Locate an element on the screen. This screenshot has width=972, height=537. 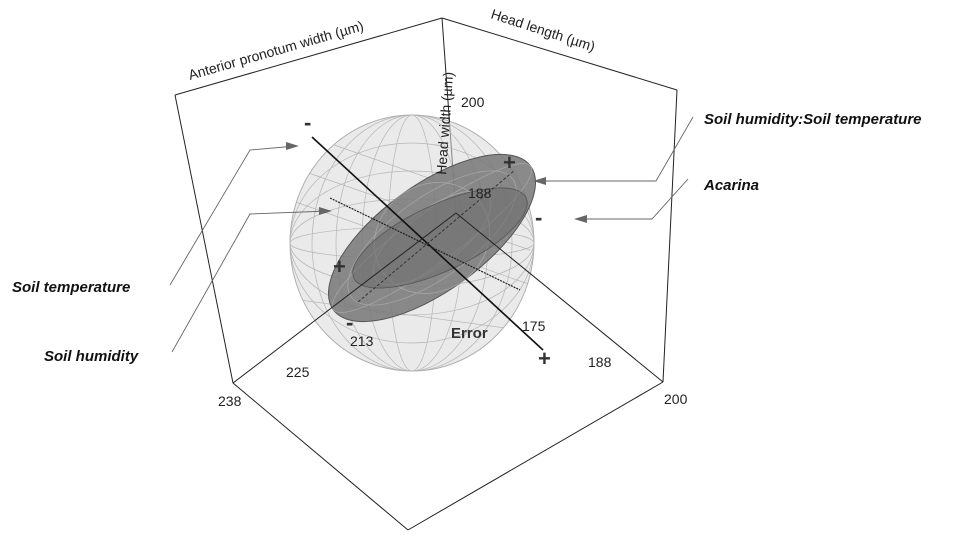
y-tick-label: 188 is located at coordinates (600, 362).